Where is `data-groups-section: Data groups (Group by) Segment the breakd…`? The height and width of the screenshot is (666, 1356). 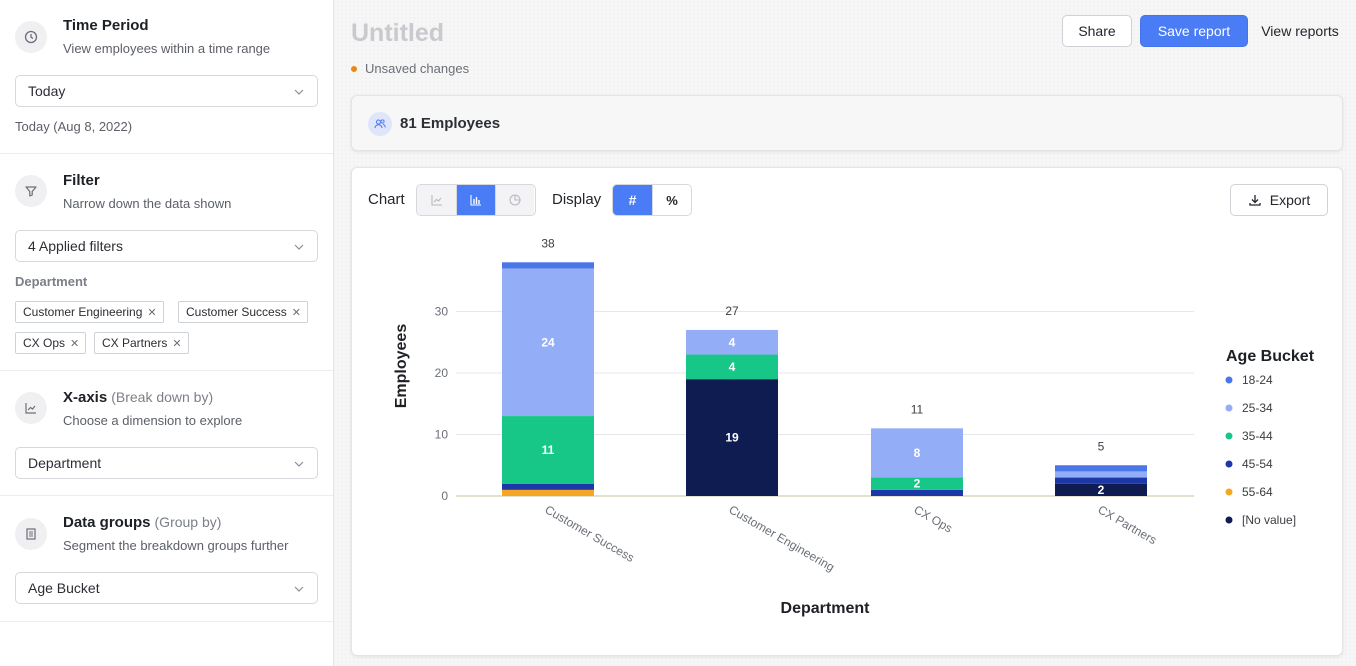 data-groups-section: Data groups (Group by) Segment the breakd… is located at coordinates (166, 559).